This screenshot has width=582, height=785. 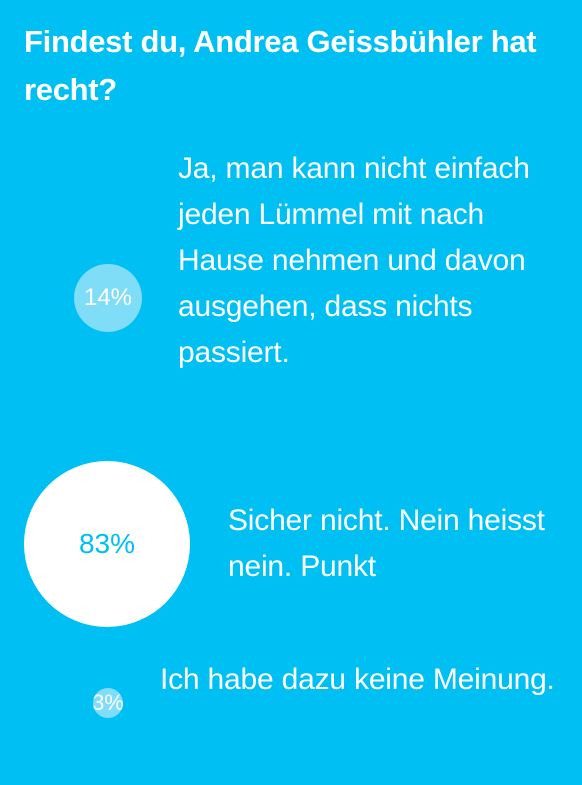 I want to click on result-percentage: 83%, so click(x=107, y=543).